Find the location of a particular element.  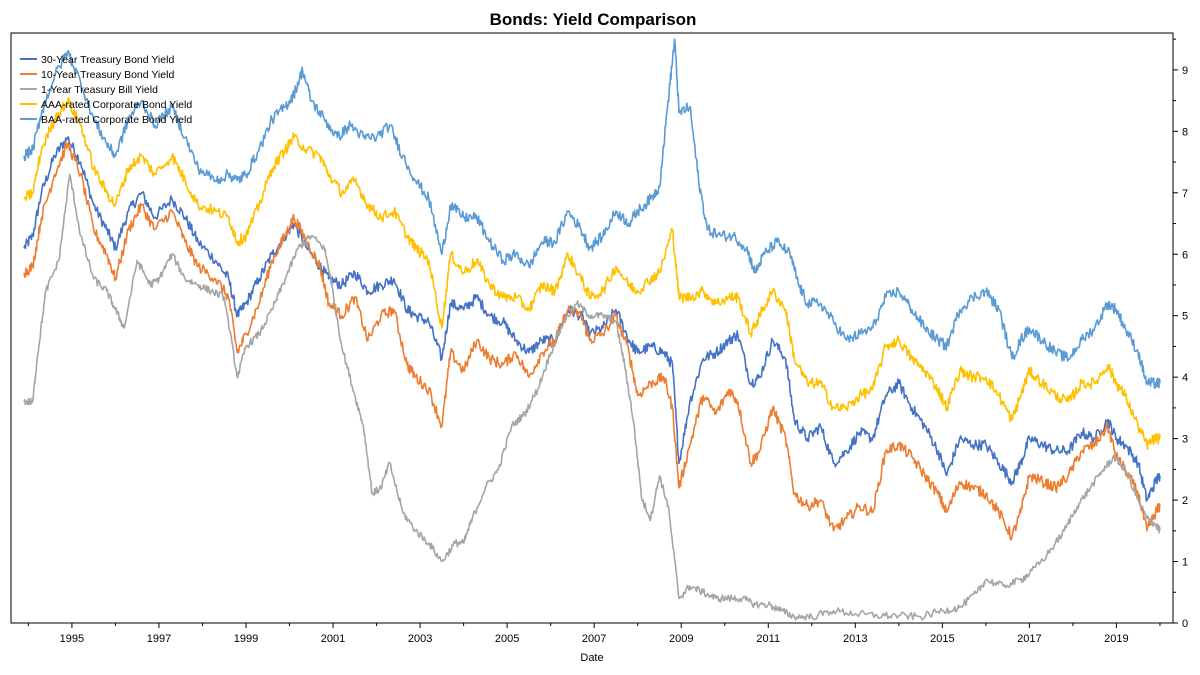

x-tick-label: 2007 is located at coordinates (594, 639).